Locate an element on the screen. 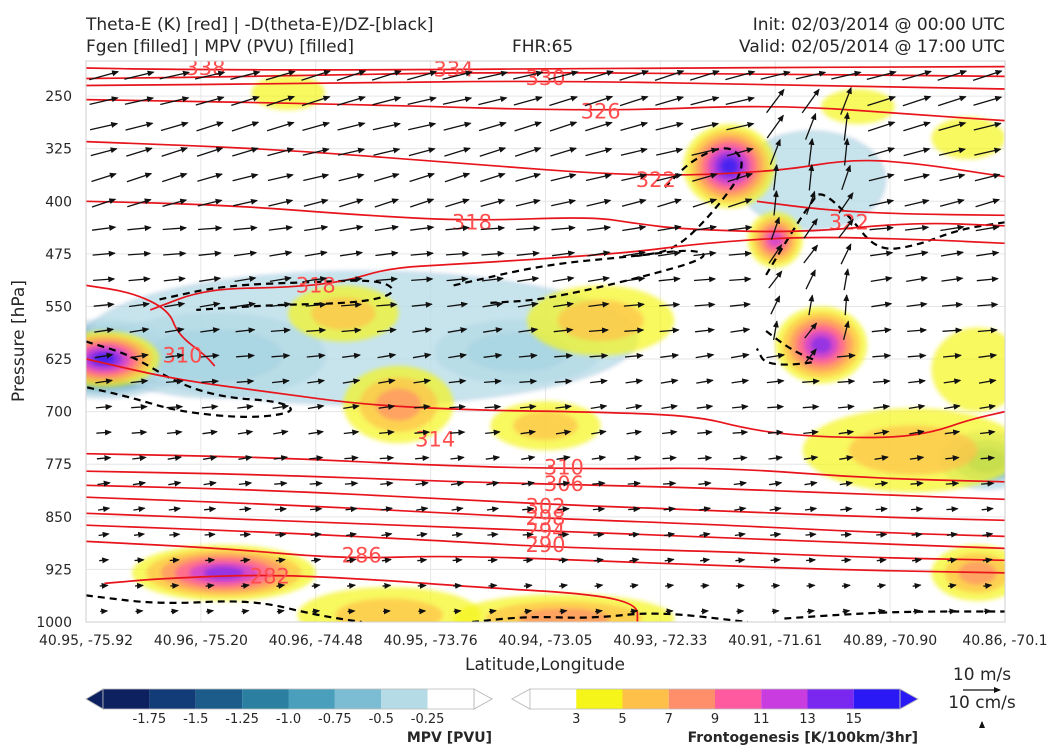  dthetae-dz-contour is located at coordinates (224, 608).